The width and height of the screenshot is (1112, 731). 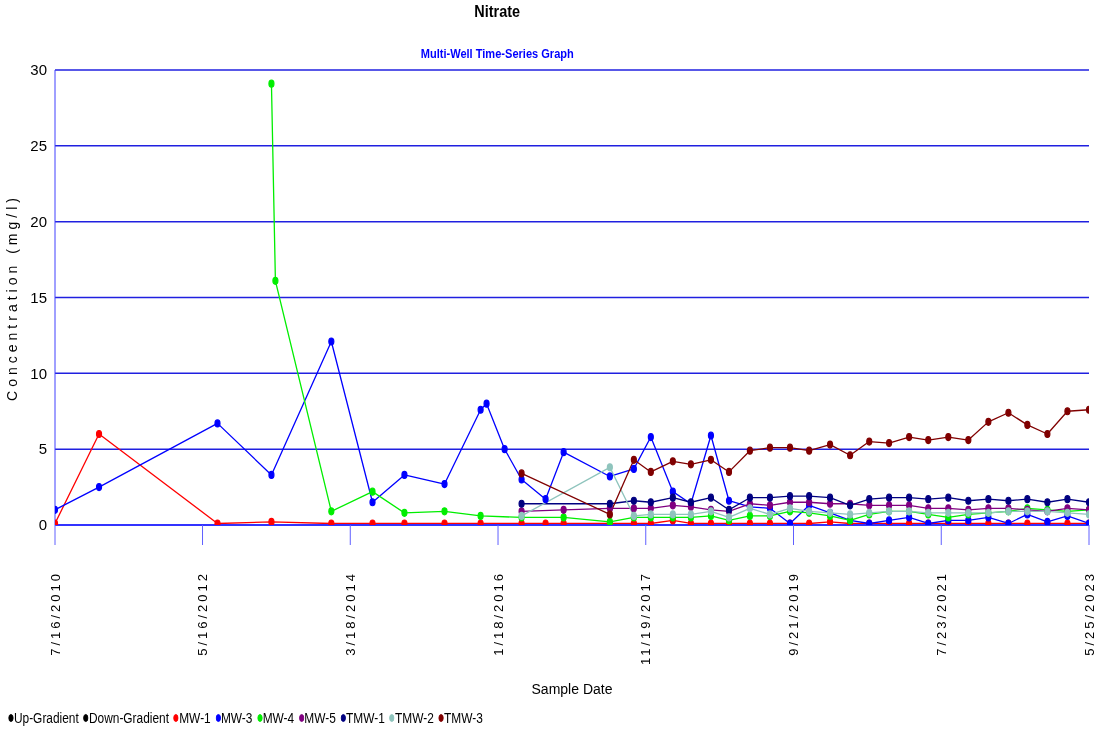 What do you see at coordinates (46, 718) in the screenshot?
I see `legend-label: Up-Gradient` at bounding box center [46, 718].